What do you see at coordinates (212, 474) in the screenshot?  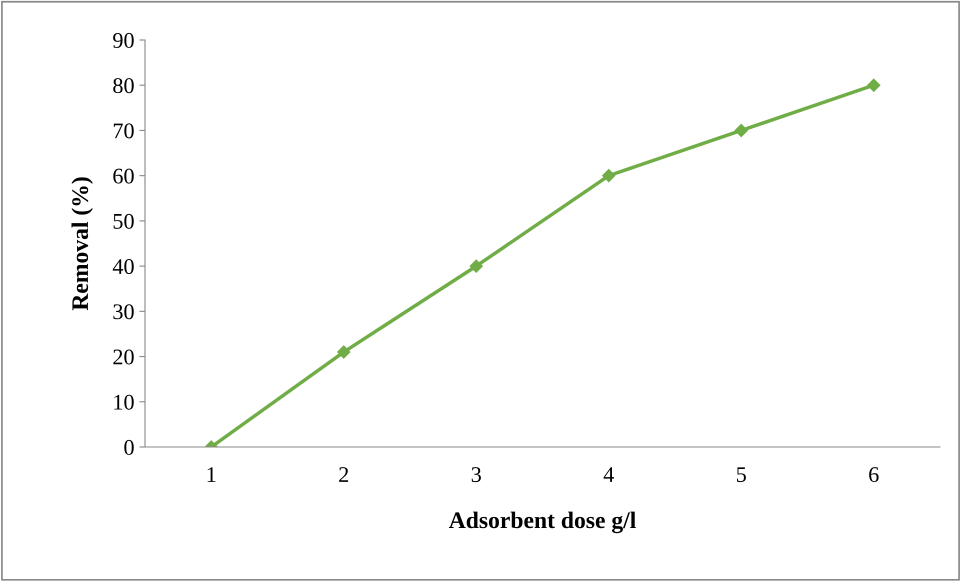 I see `x-tick-label: 1` at bounding box center [212, 474].